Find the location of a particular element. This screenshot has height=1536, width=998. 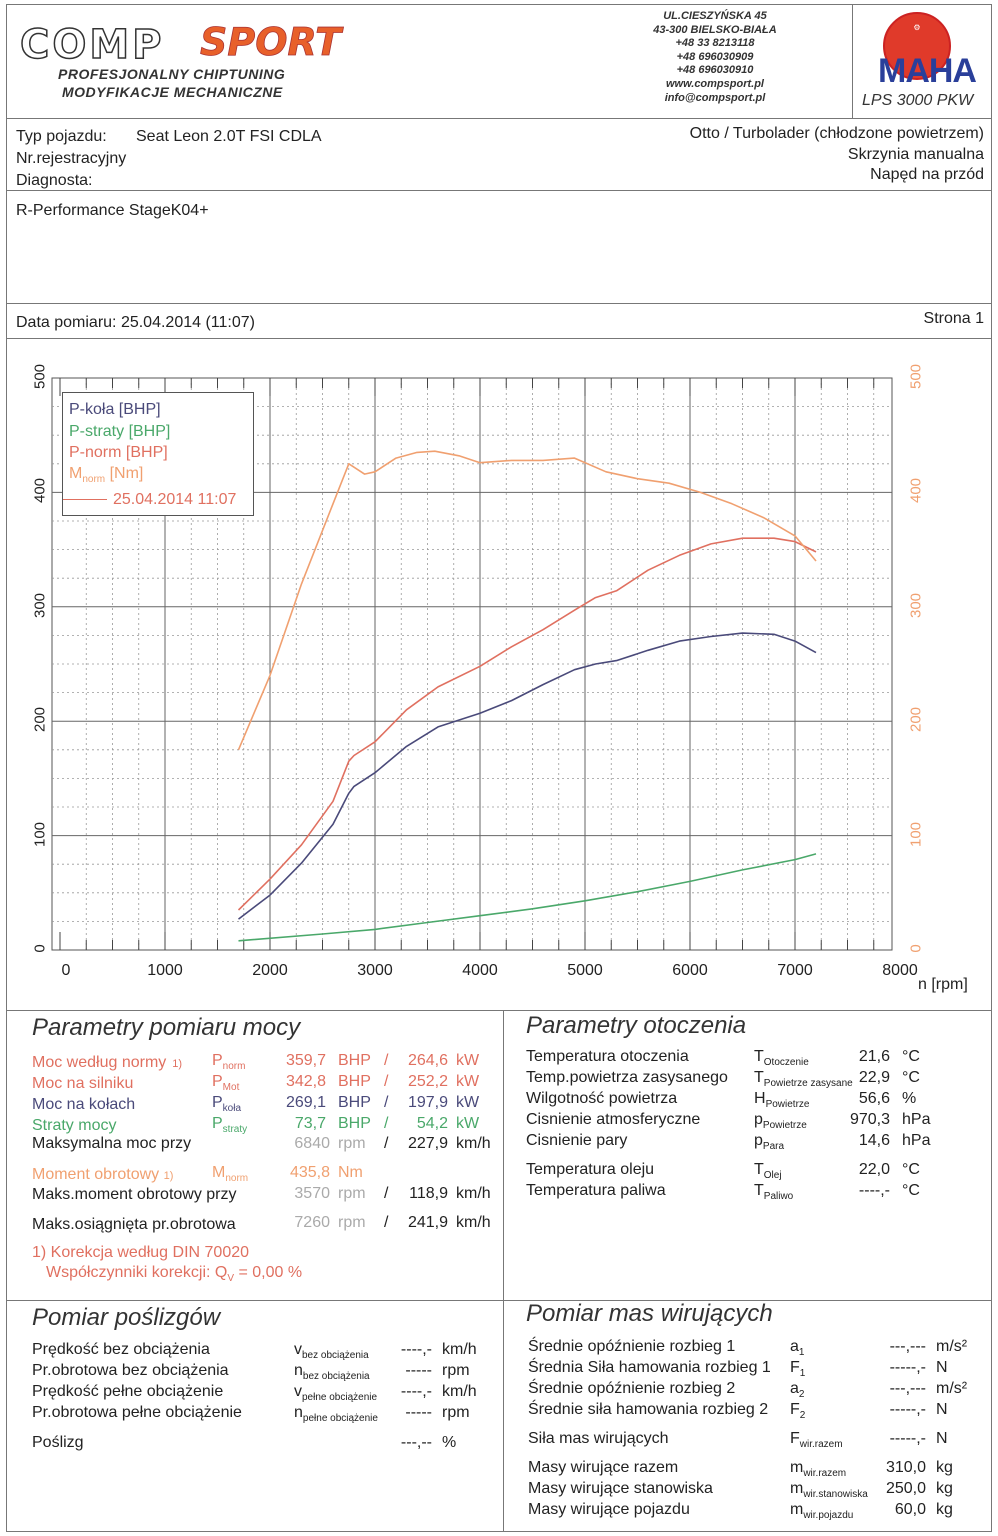

ambient-row-unit: % is located at coordinates (909, 1098).